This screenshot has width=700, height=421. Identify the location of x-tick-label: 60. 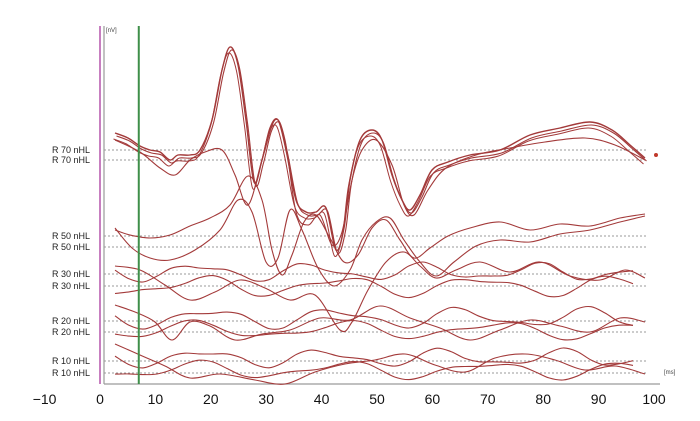
(433, 399).